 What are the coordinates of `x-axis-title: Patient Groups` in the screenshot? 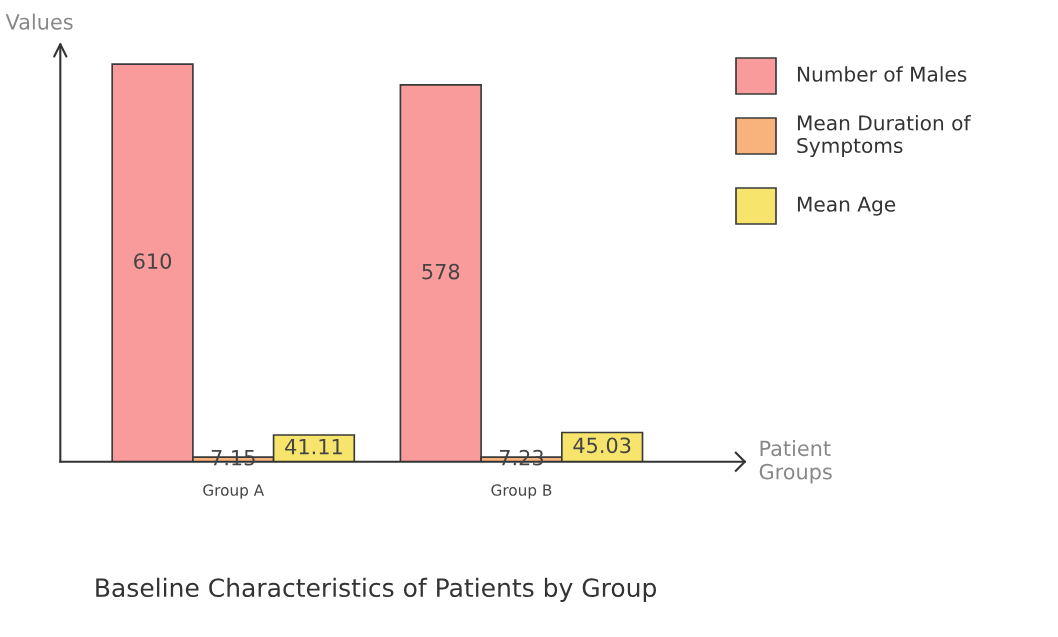 It's located at (795, 462).